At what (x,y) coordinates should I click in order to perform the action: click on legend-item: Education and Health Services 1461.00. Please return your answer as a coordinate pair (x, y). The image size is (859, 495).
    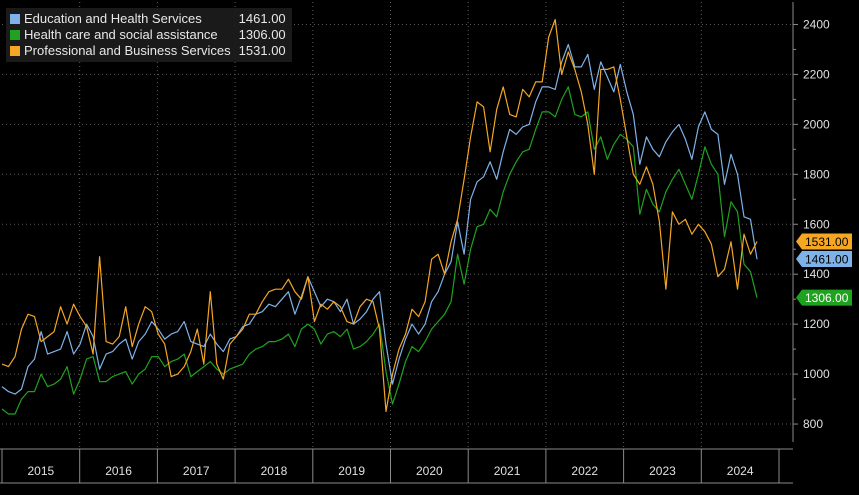
    Looking at the image, I should click on (148, 19).